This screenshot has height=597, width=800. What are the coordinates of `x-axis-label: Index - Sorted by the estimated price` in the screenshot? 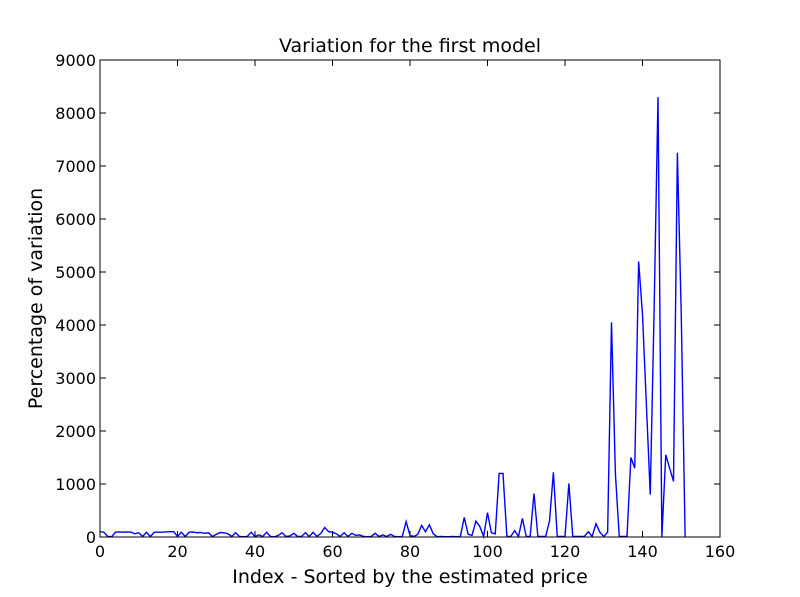 It's located at (410, 577).